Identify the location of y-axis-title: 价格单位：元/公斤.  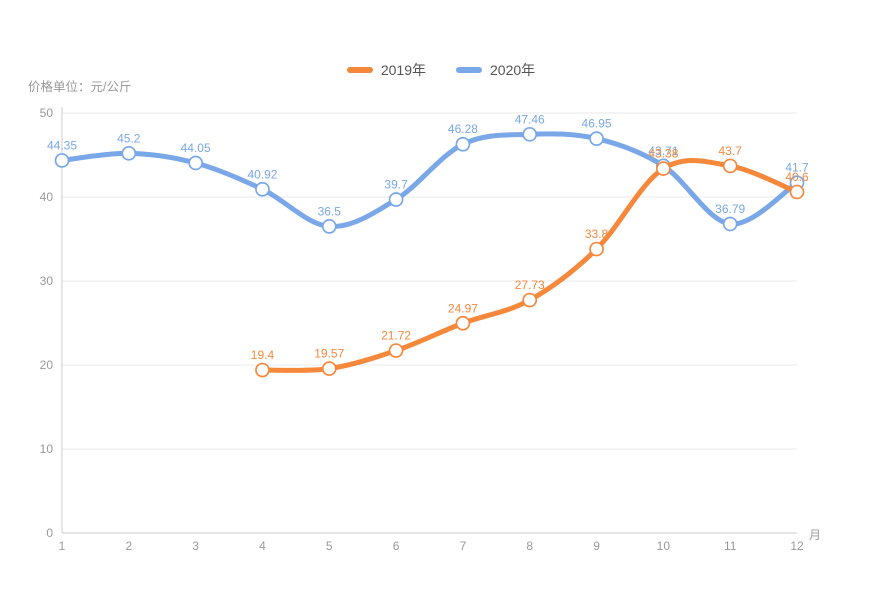
(80, 87).